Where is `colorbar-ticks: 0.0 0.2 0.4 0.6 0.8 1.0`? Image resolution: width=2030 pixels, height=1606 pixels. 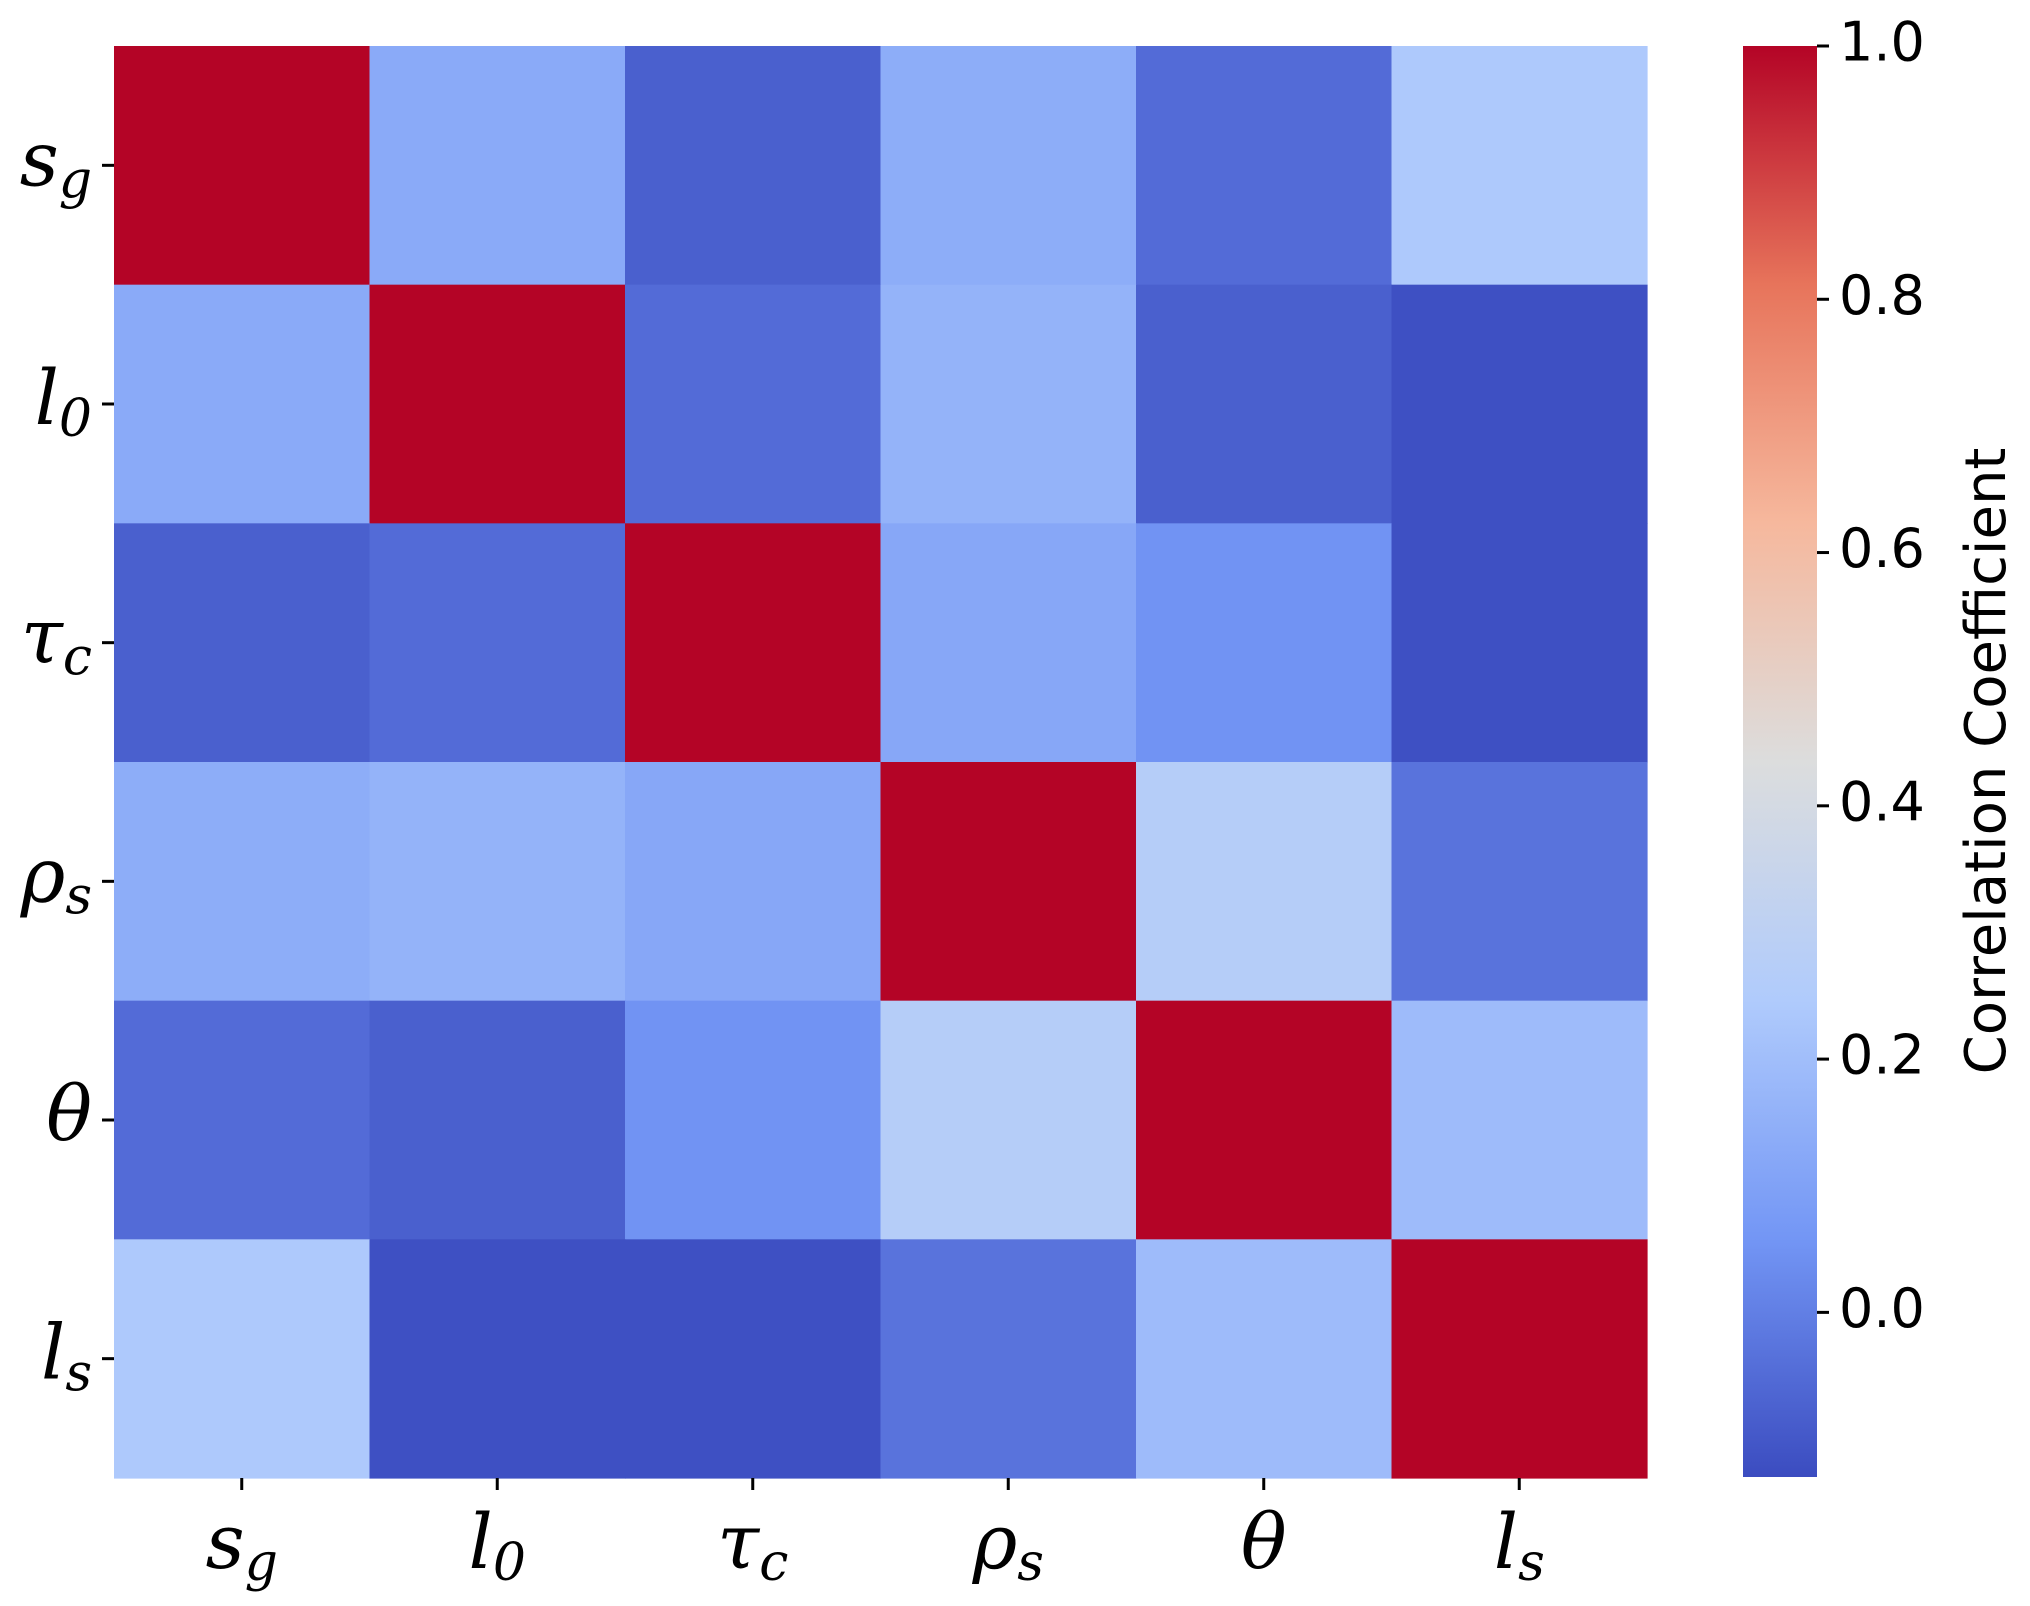
colorbar-ticks: 0.0 0.2 0.4 0.6 0.8 1.0 is located at coordinates (1871, 675).